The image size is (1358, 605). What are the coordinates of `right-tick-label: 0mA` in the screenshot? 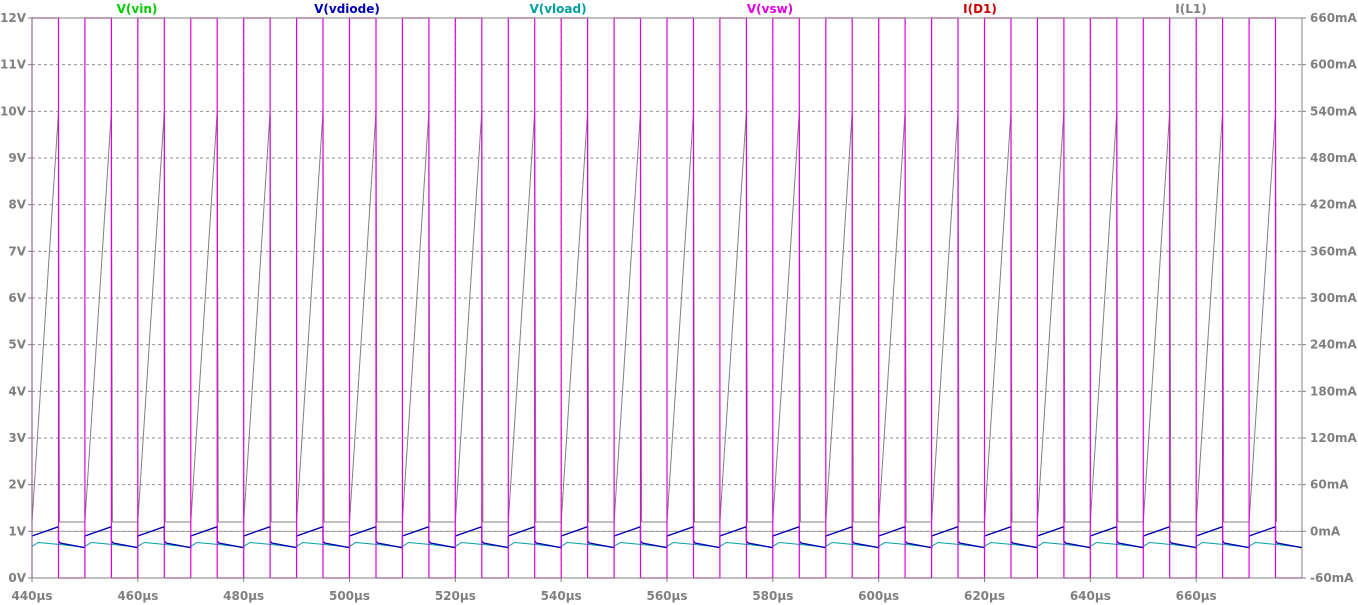 It's located at (1325, 531).